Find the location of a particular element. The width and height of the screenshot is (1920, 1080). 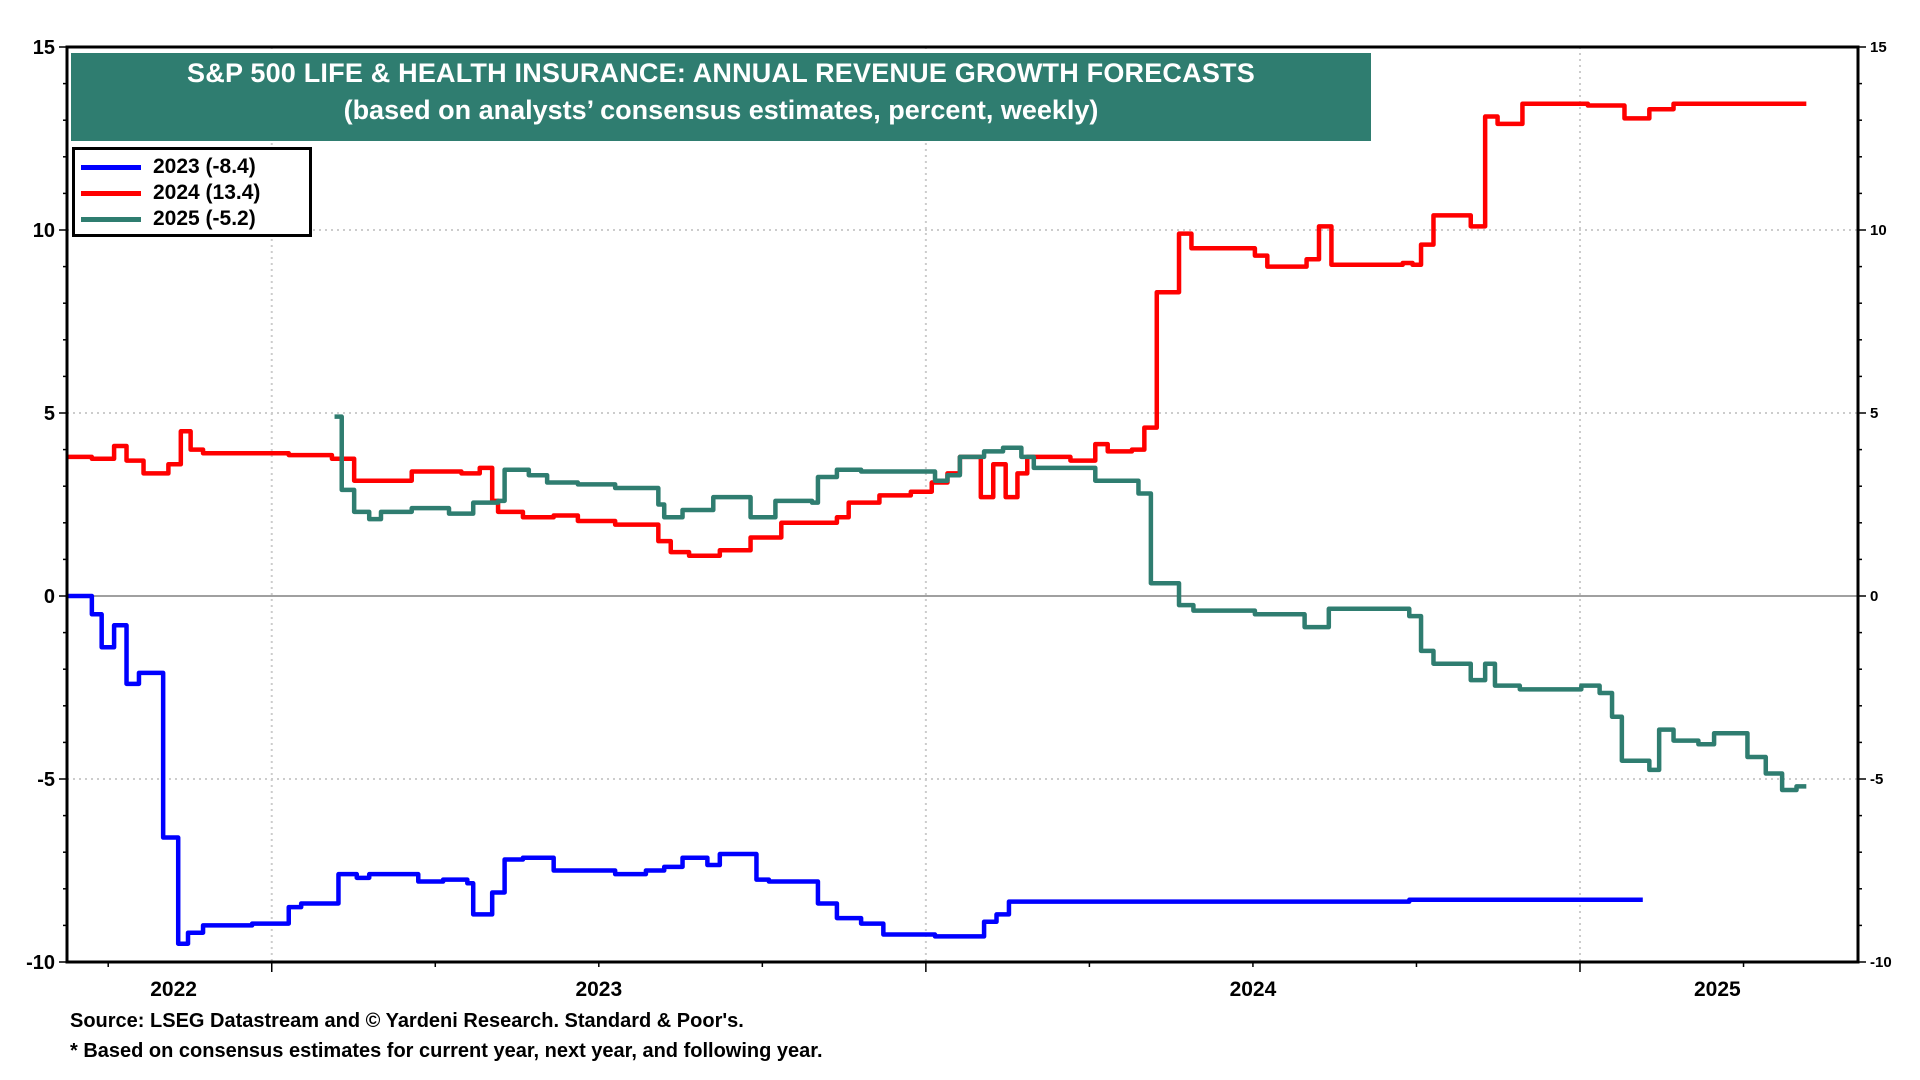

legend-swatch-2024 is located at coordinates (111, 193).